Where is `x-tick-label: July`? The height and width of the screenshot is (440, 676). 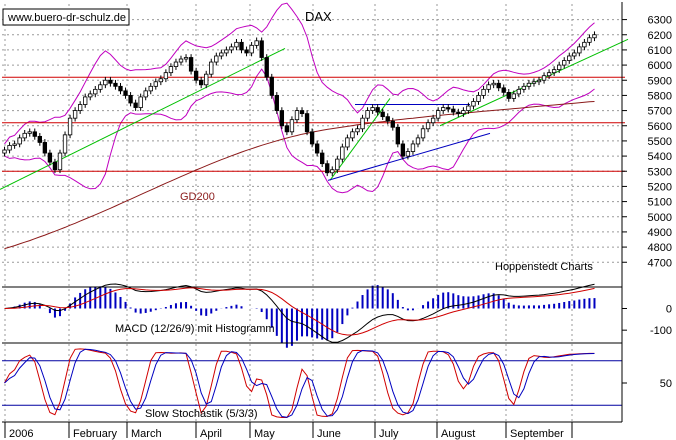 x-tick-label: July is located at coordinates (389, 434).